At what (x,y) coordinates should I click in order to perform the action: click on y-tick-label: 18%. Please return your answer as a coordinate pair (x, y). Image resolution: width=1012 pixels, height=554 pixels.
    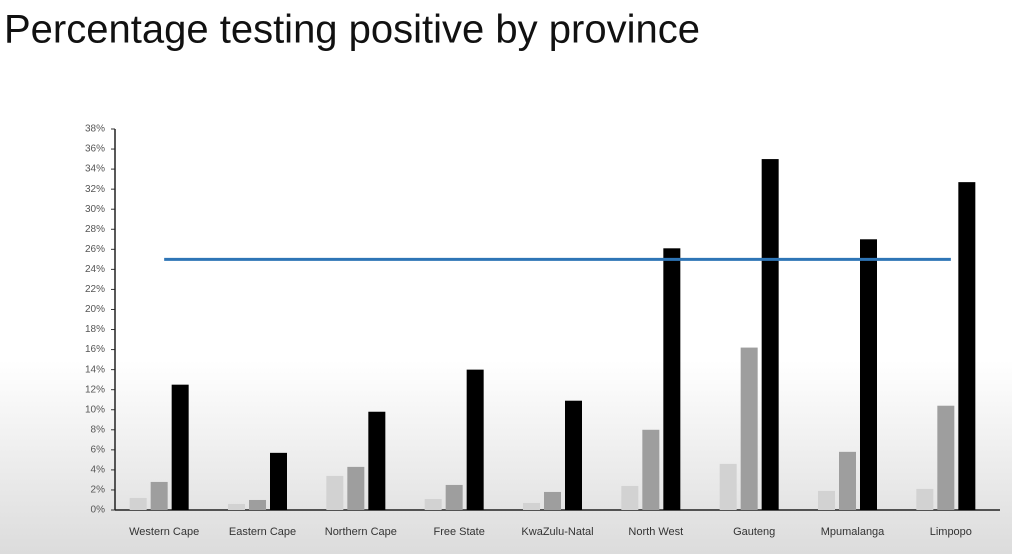
    Looking at the image, I should click on (95, 329).